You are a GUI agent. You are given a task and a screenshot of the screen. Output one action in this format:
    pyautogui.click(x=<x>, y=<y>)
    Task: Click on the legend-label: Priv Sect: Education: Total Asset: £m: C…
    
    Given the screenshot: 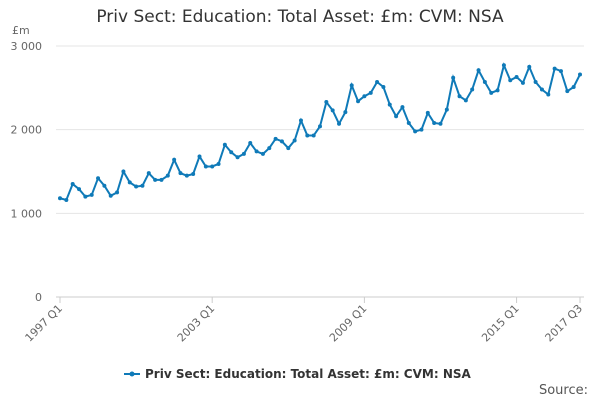 What is the action you would take?
    pyautogui.click(x=308, y=374)
    